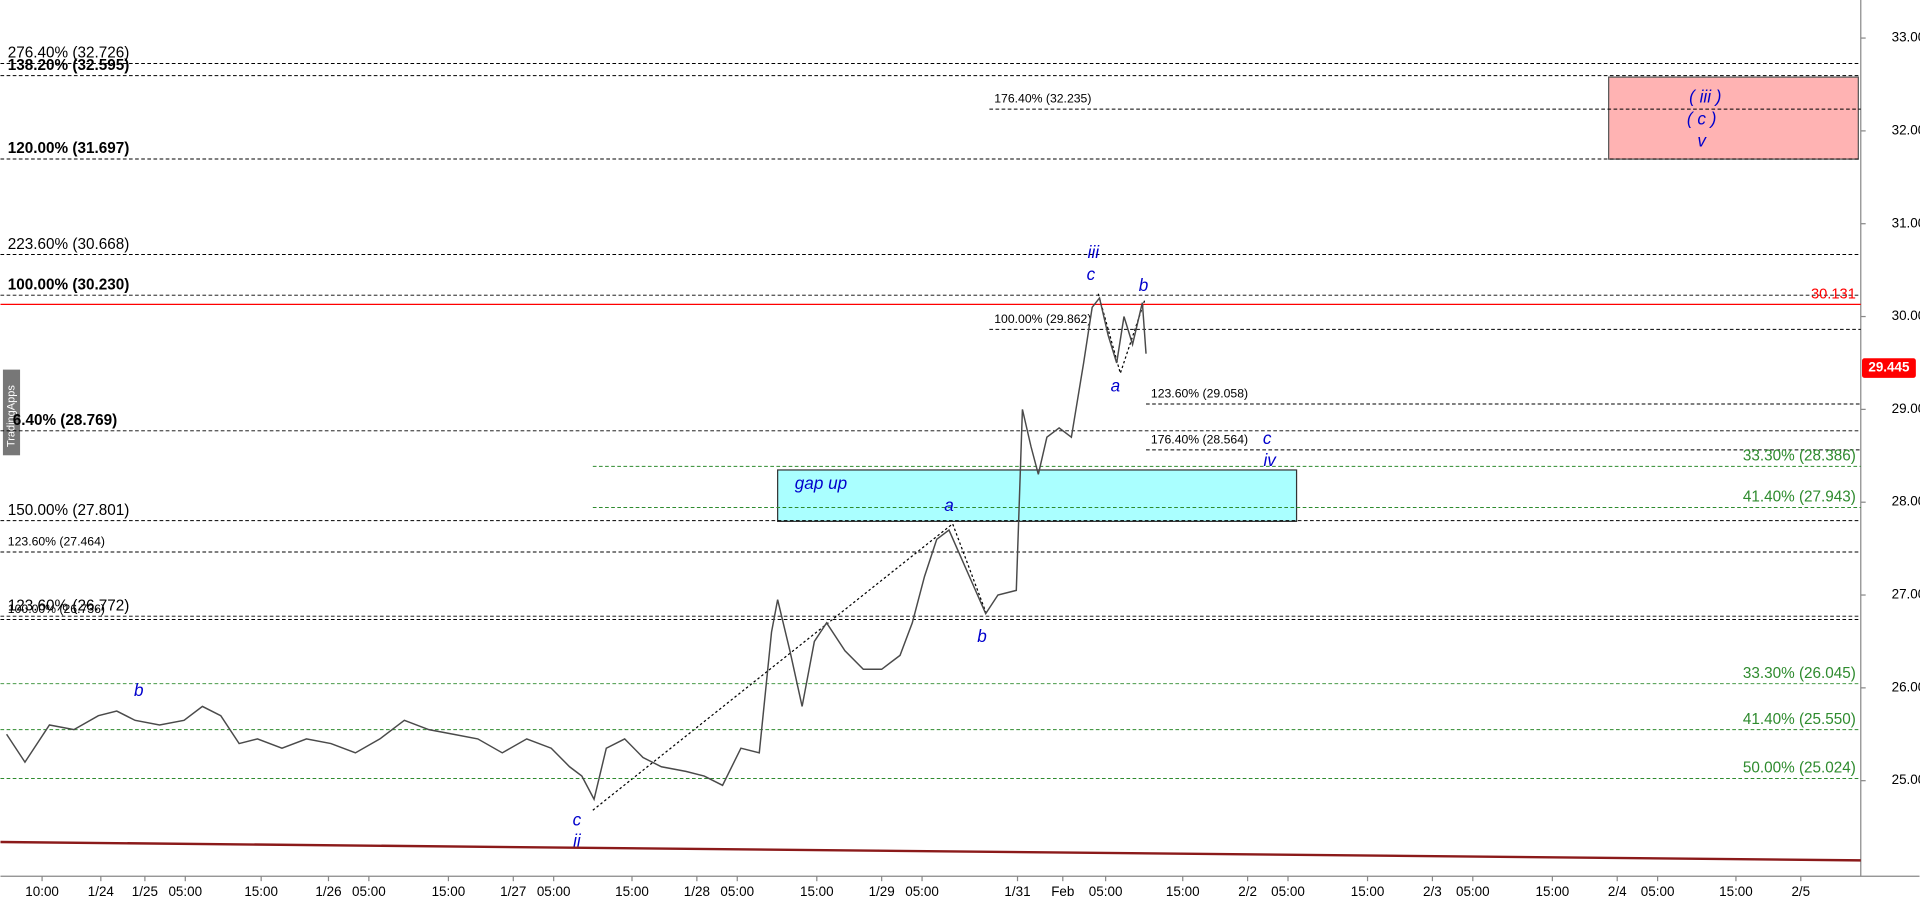 This screenshot has height=902, width=1920. I want to click on fib-label: 176.40% (28.564), so click(1199, 439).